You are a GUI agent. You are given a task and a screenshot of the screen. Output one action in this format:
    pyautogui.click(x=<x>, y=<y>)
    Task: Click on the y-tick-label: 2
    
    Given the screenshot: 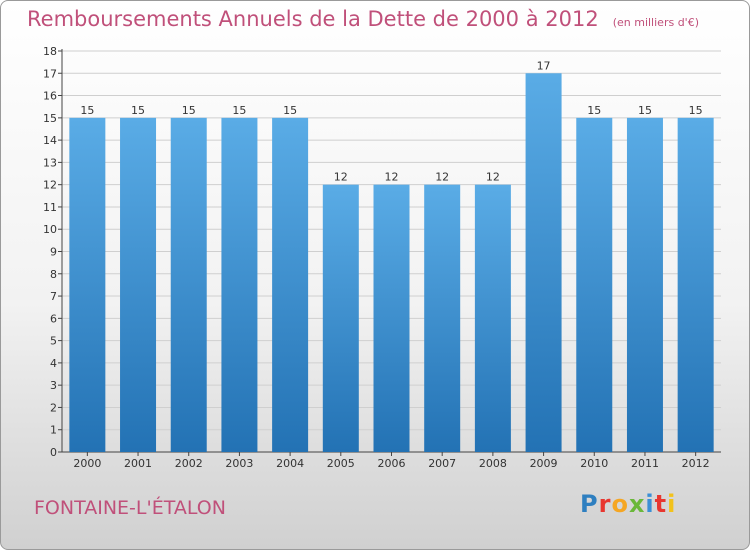 What is the action you would take?
    pyautogui.click(x=53, y=407)
    